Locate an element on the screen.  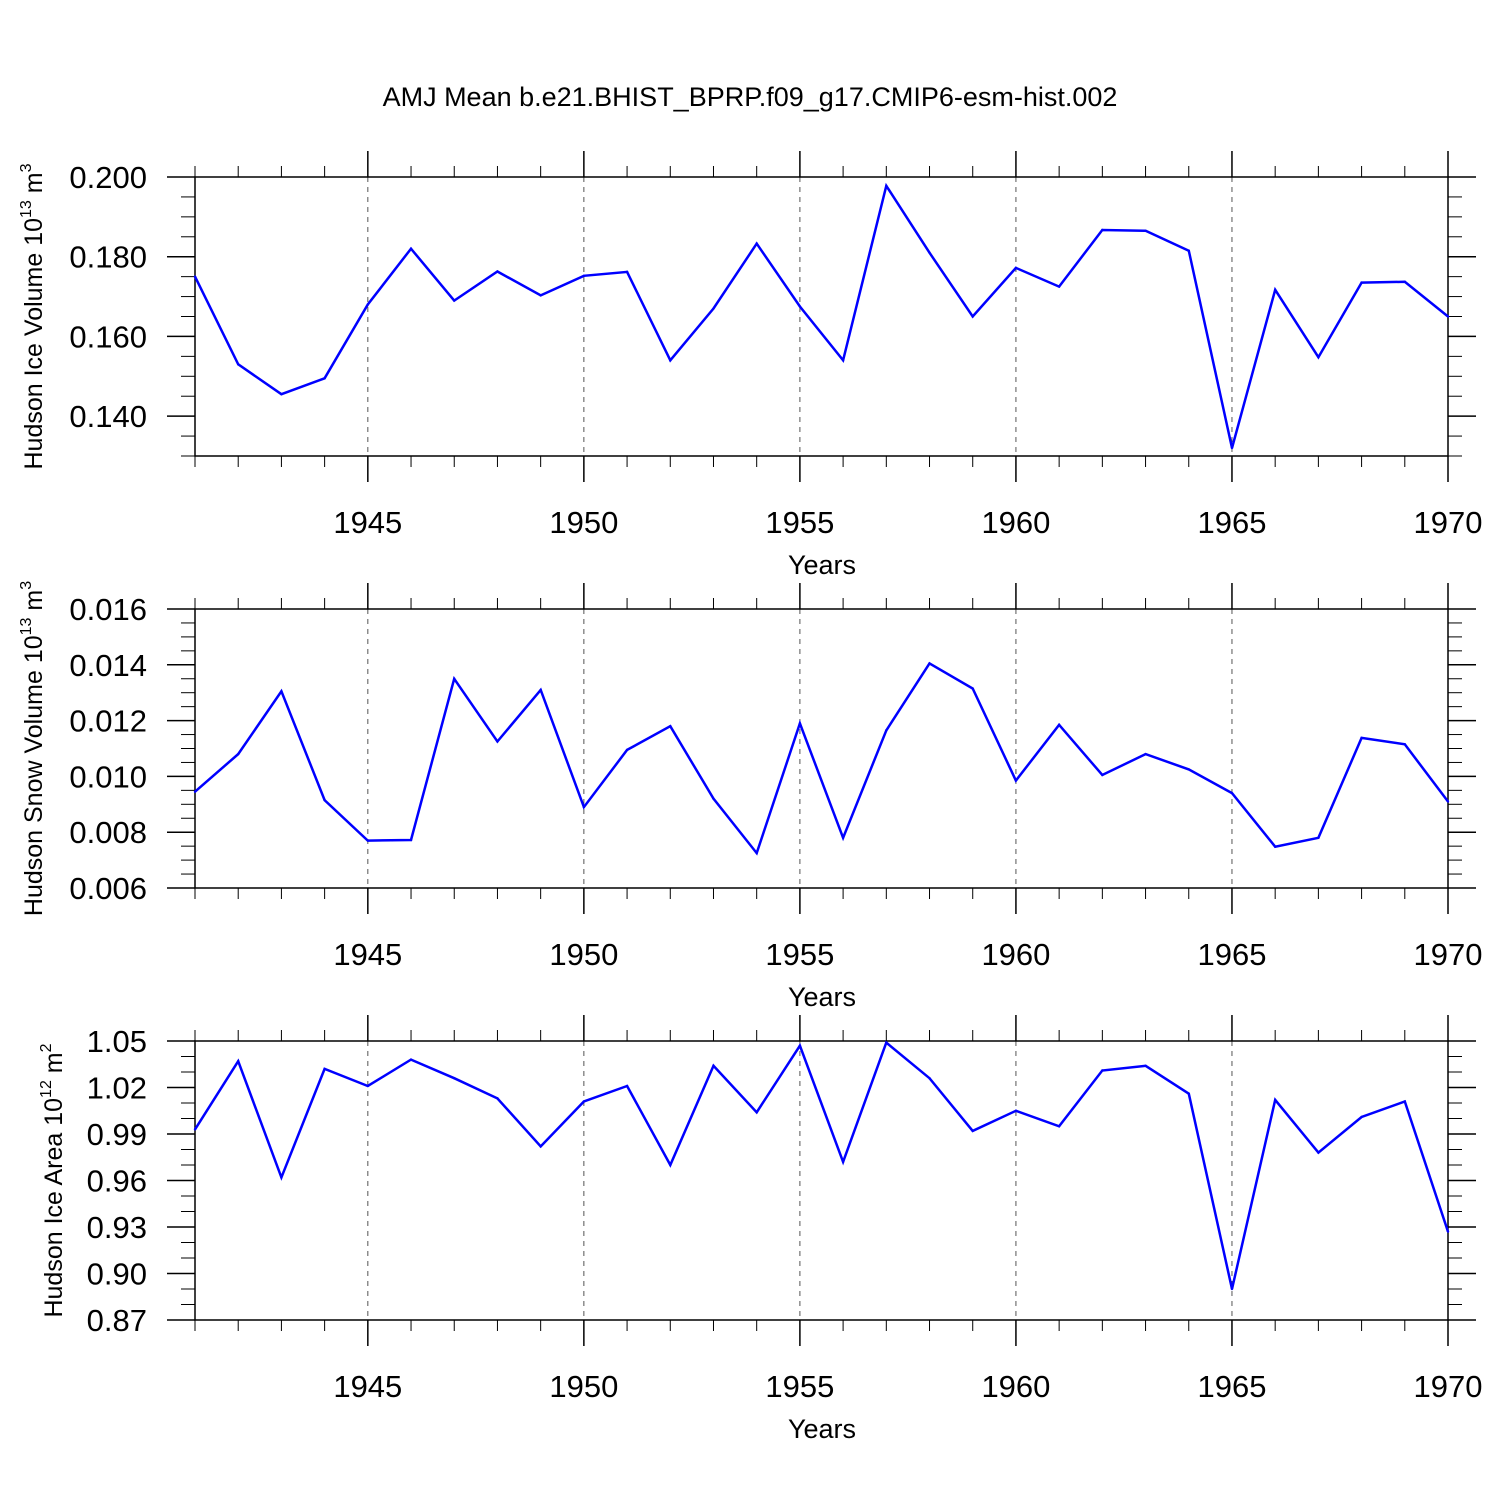
y-tick-label: 0.008 is located at coordinates (108, 832).